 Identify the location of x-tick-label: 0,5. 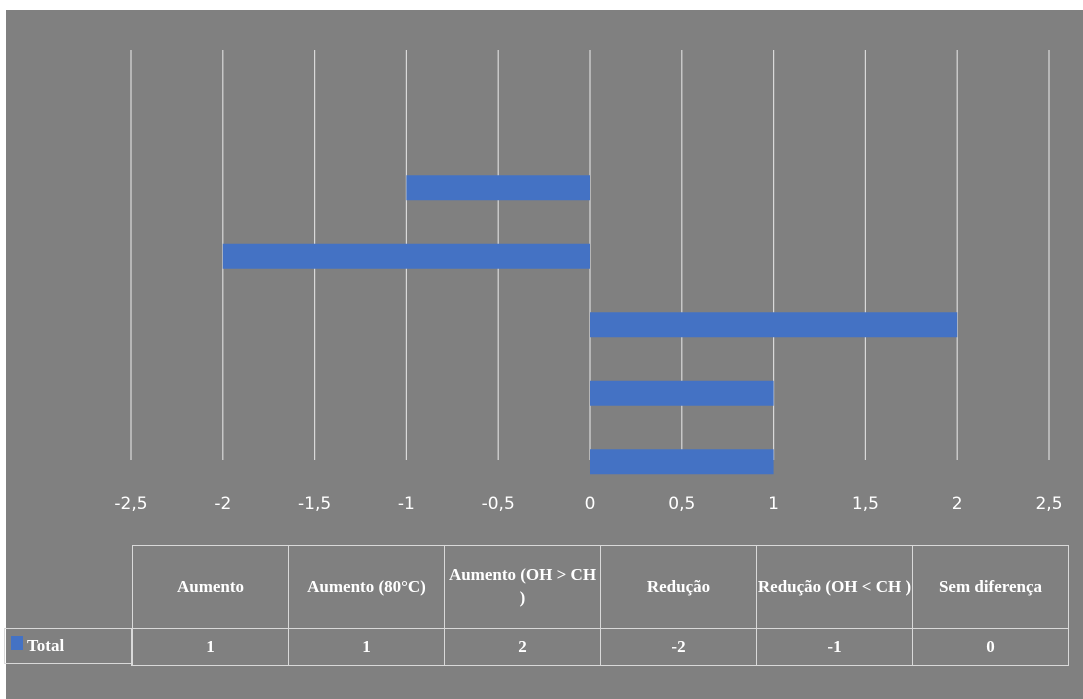
(681, 504).